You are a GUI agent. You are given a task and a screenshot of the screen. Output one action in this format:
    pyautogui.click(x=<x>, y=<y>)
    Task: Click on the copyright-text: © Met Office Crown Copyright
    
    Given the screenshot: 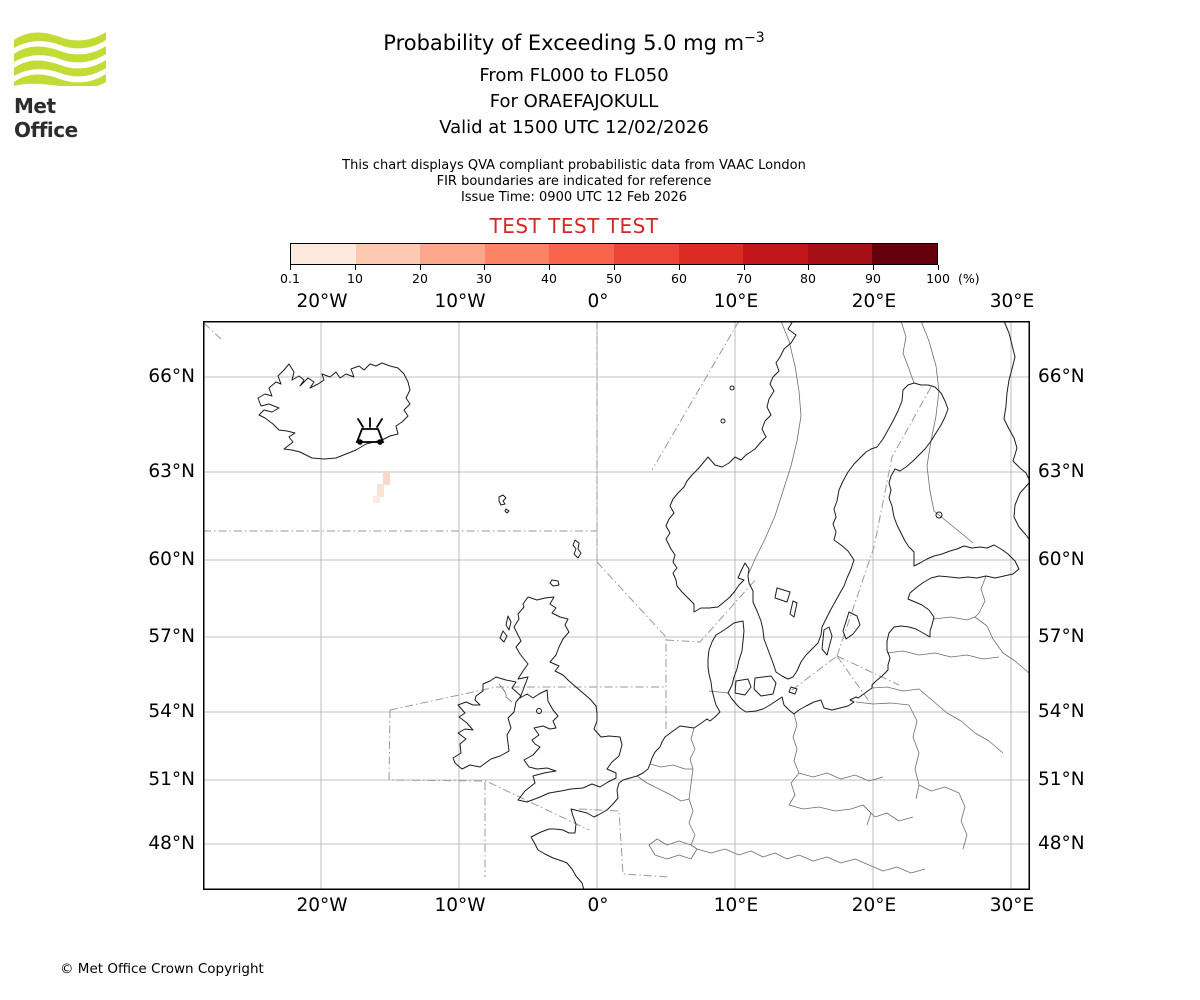 What is the action you would take?
    pyautogui.click(x=162, y=969)
    